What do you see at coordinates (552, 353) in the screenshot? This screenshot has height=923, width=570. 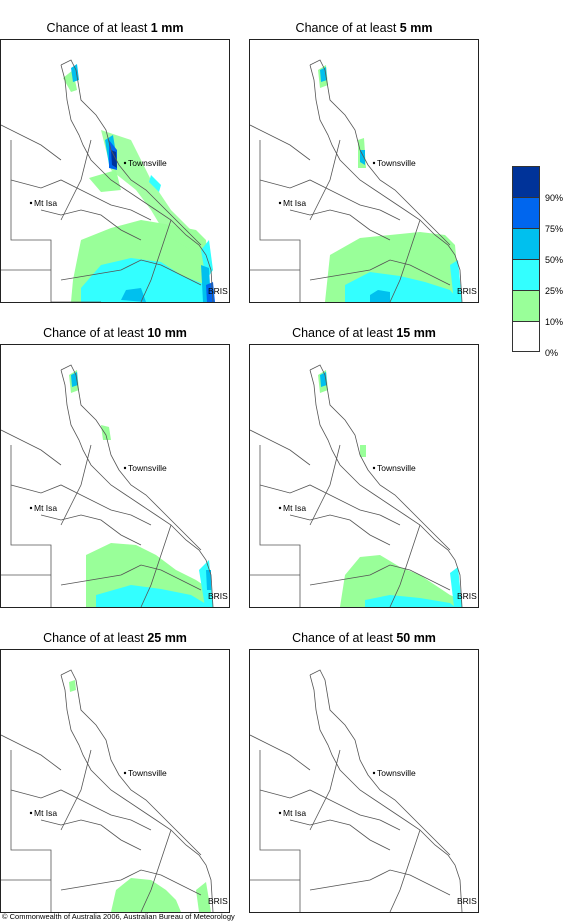 I see `legend-tick-0: 0%` at bounding box center [552, 353].